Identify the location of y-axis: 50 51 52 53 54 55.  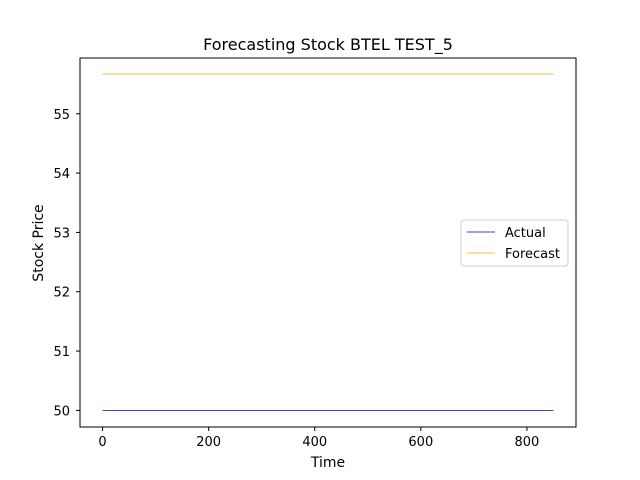
(66, 263).